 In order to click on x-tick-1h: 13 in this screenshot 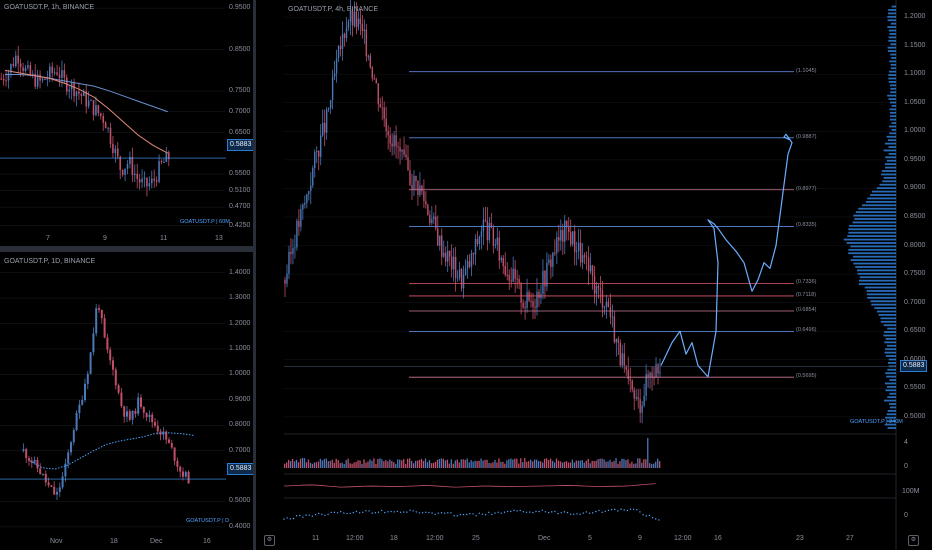, I will do `click(219, 238)`.